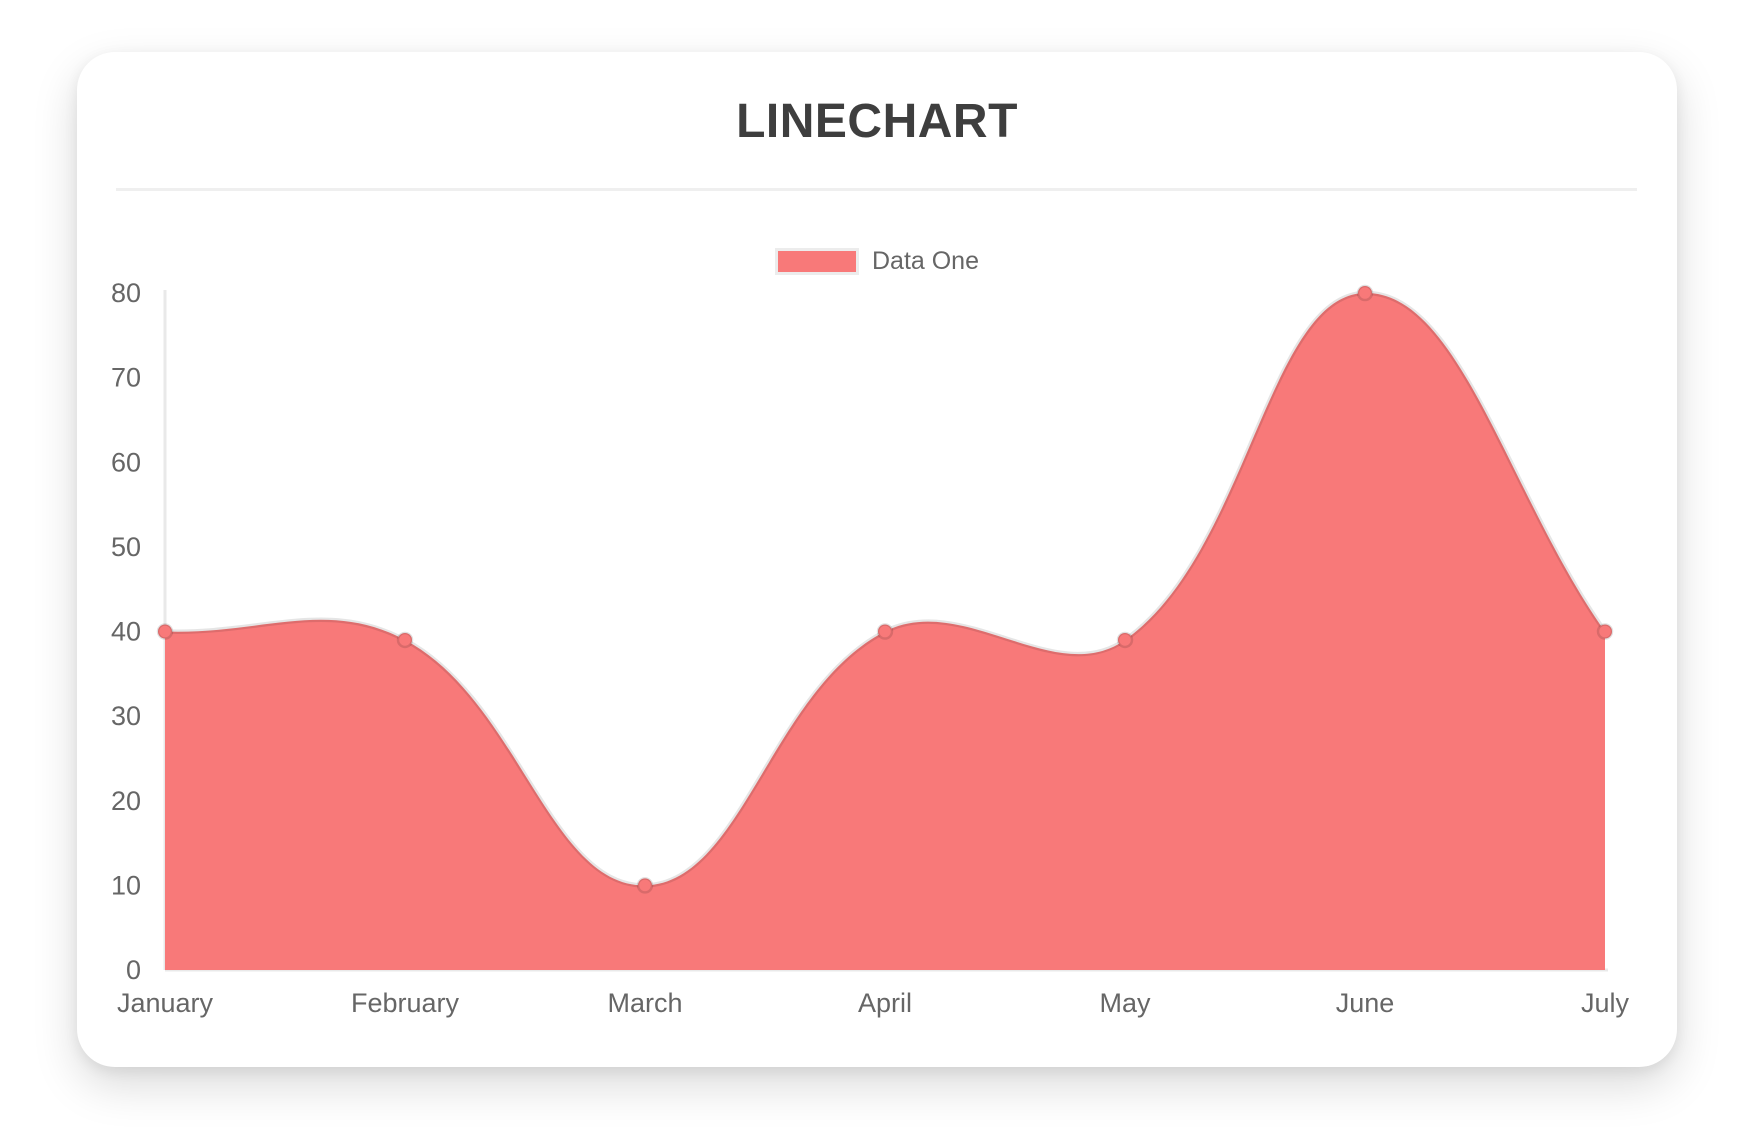 The height and width of the screenshot is (1130, 1763). I want to click on y-tick-label-30: 30, so click(126, 716).